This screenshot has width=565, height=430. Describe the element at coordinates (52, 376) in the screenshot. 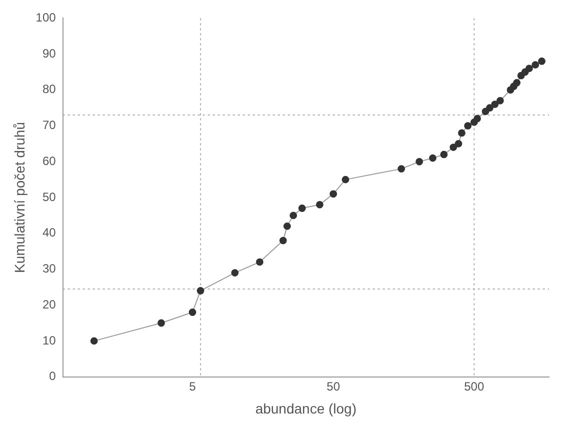

I see `y-tick-label: 0` at that location.